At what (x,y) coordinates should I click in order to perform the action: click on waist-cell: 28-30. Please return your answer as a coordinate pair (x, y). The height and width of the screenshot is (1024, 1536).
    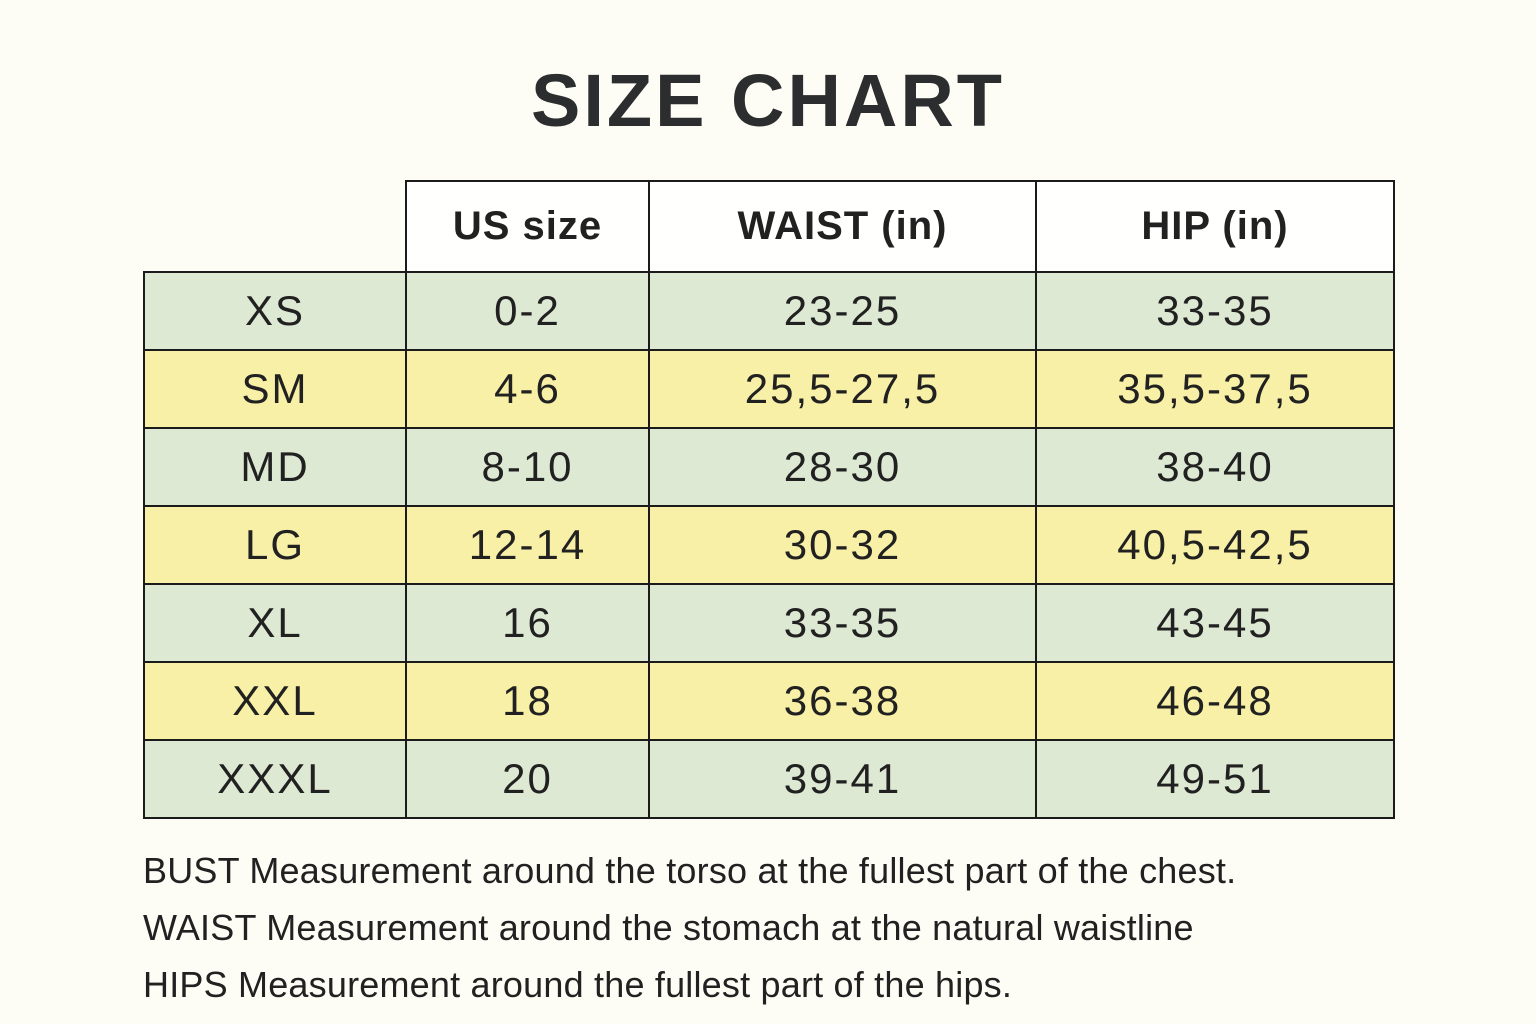
    Looking at the image, I should click on (842, 467).